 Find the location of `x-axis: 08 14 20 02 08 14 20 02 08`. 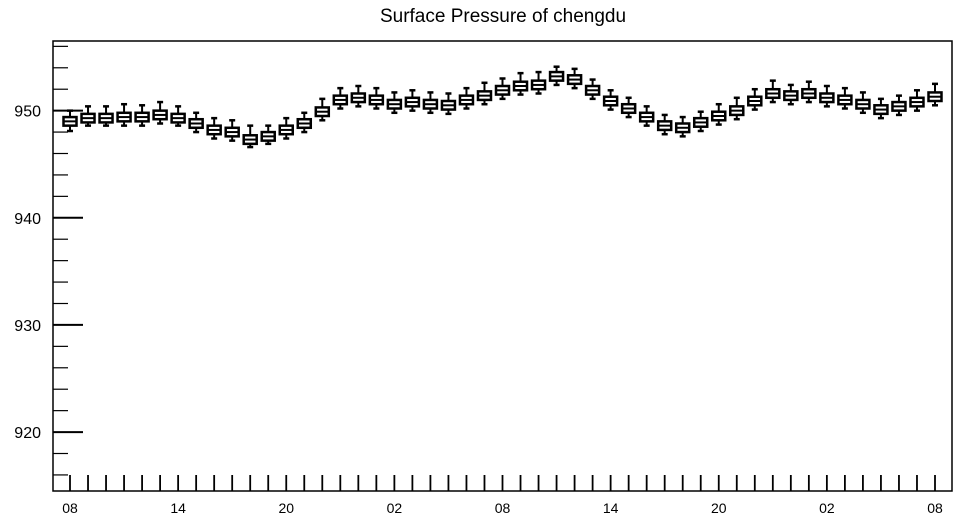

x-axis: 08 14 20 02 08 14 20 02 08 is located at coordinates (502, 495).